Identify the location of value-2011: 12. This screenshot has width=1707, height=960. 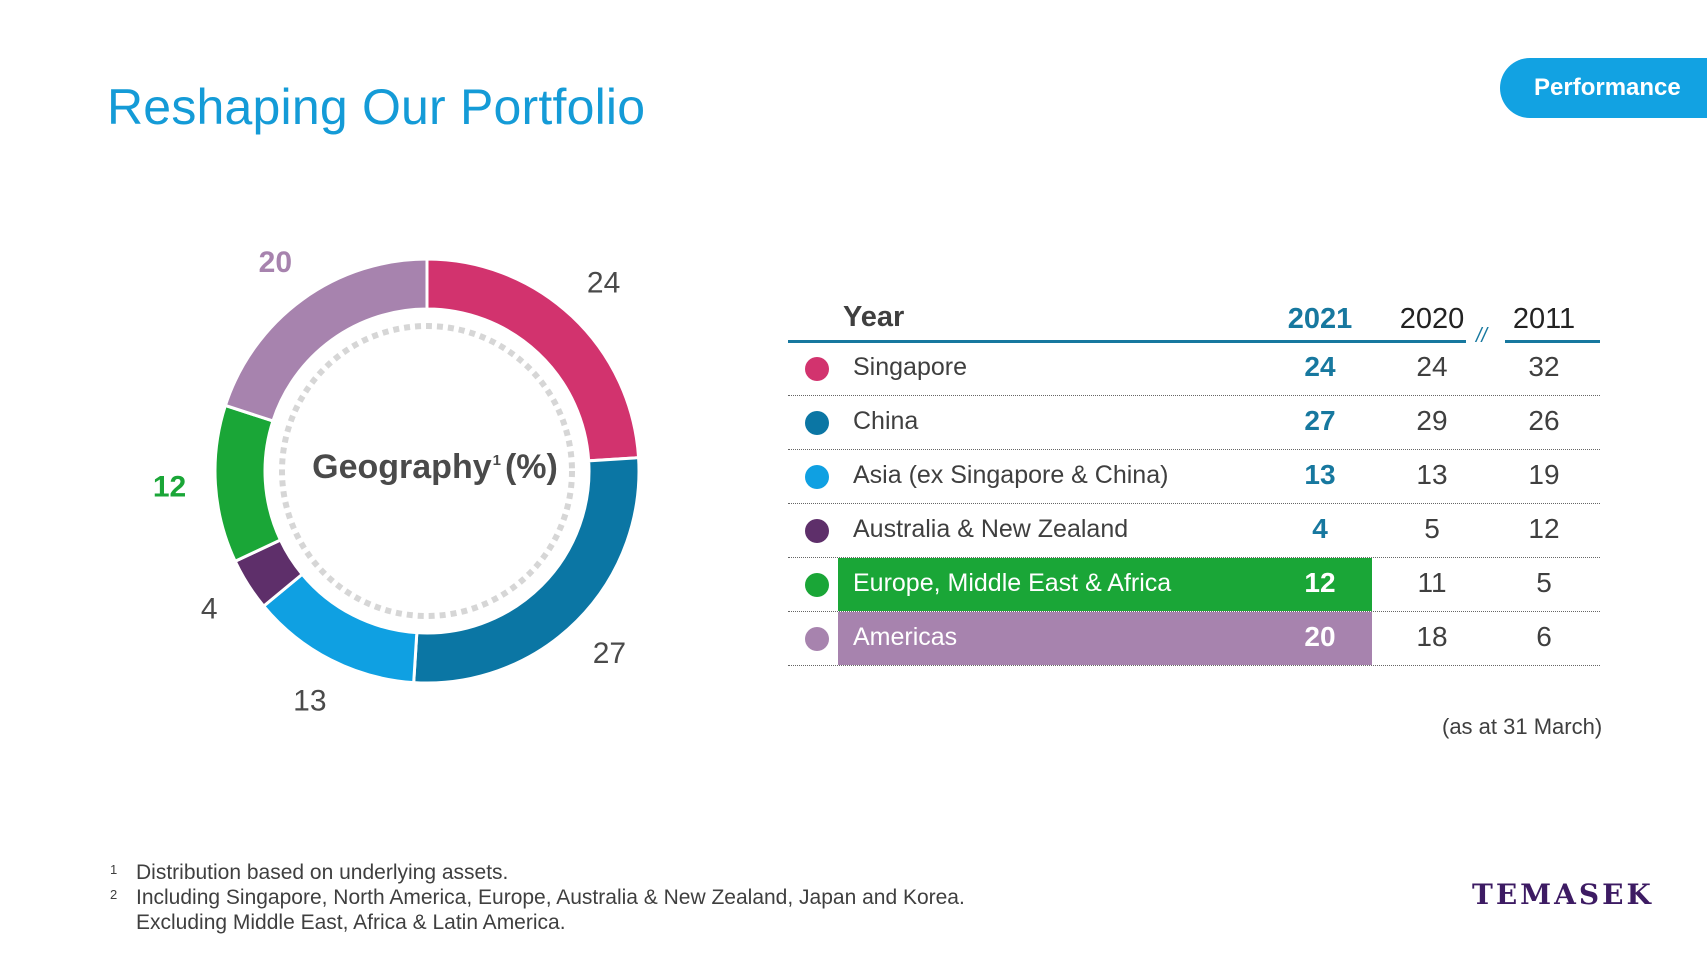
(1544, 528).